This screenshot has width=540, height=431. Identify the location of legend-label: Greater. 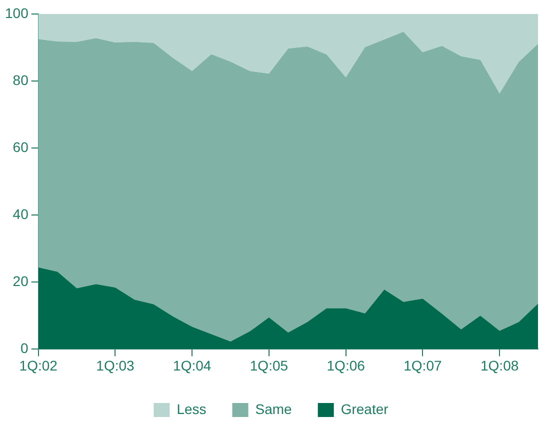
(364, 408).